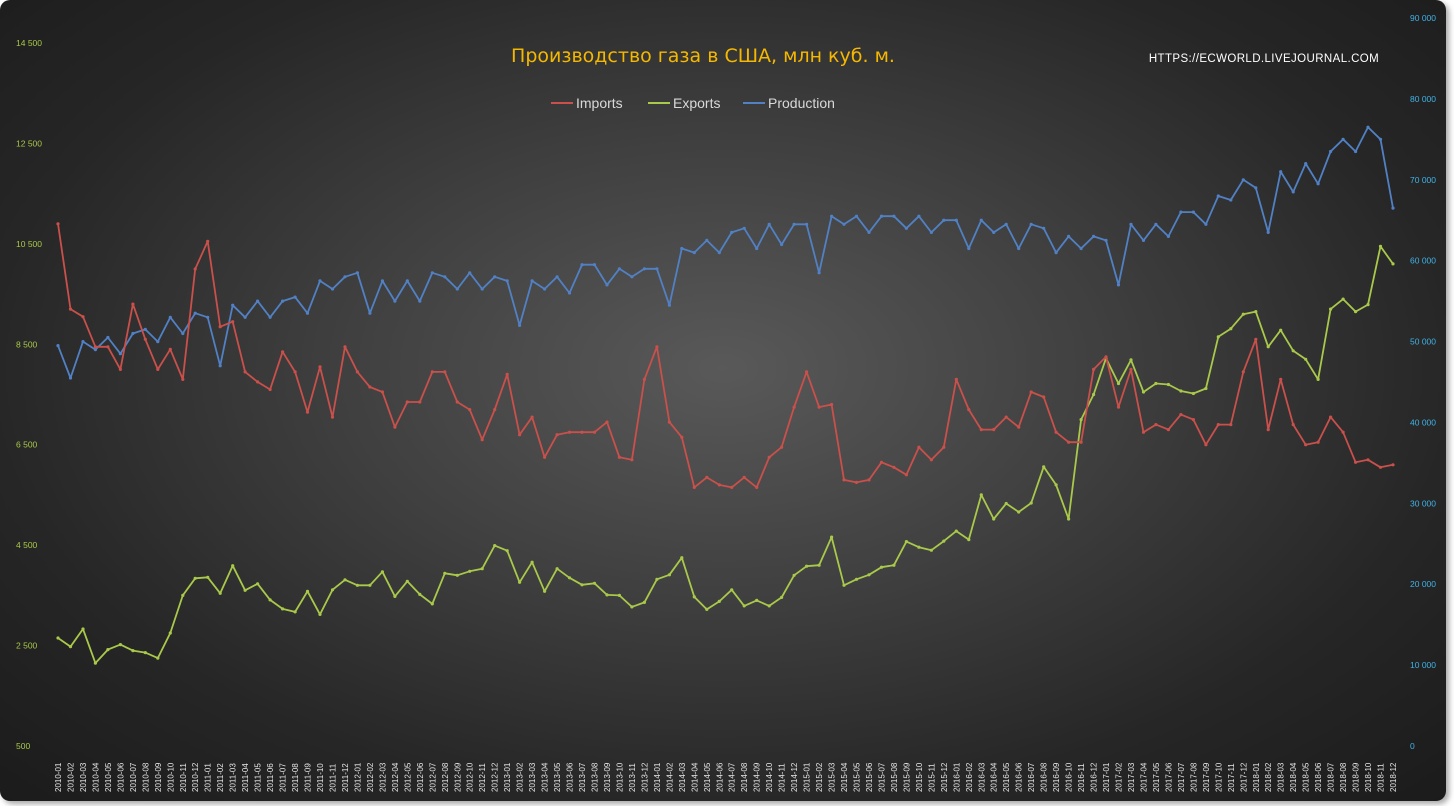  What do you see at coordinates (807, 777) in the screenshot?
I see `x-axis-tick-label: 2015-01` at bounding box center [807, 777].